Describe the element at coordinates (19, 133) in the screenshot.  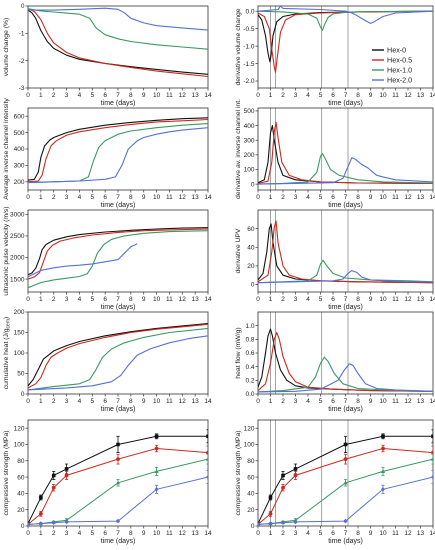
I see `y-tick-label: 500` at that location.